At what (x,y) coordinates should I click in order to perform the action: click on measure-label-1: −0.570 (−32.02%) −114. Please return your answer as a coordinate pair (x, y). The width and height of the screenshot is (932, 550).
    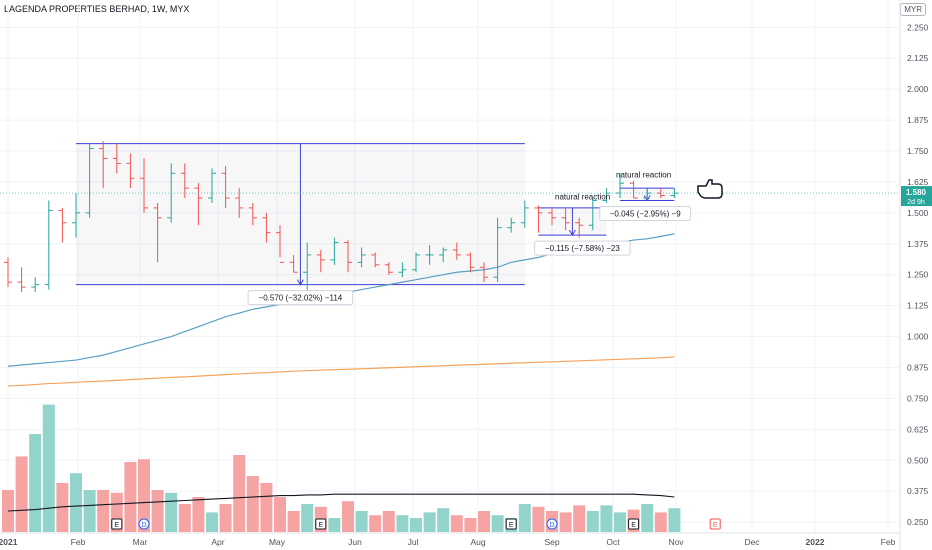
    Looking at the image, I should click on (301, 298).